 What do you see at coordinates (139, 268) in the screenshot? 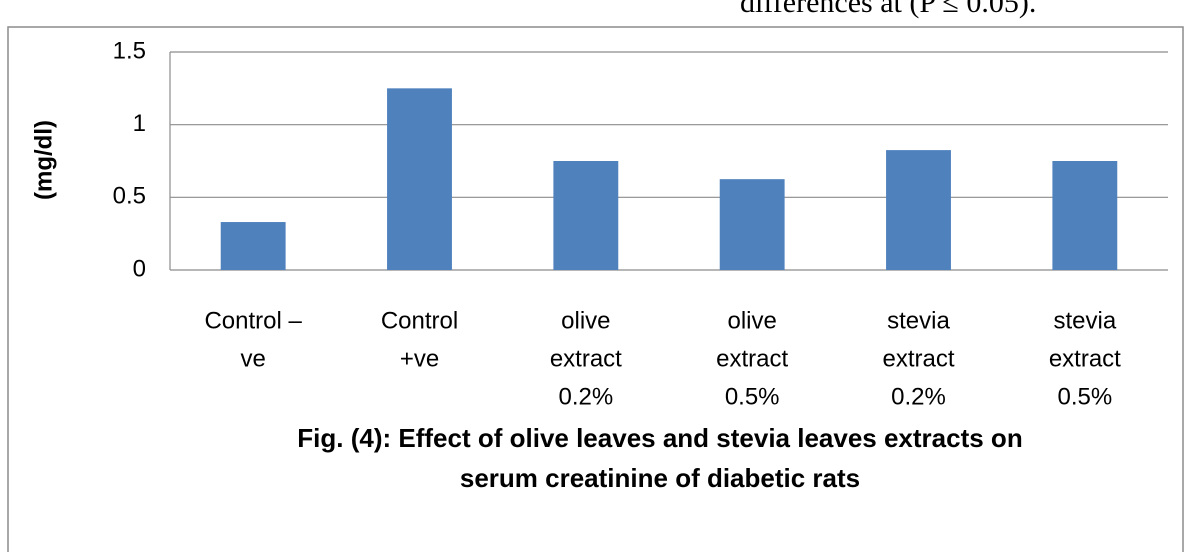
I see `y-tick-label: 0` at bounding box center [139, 268].